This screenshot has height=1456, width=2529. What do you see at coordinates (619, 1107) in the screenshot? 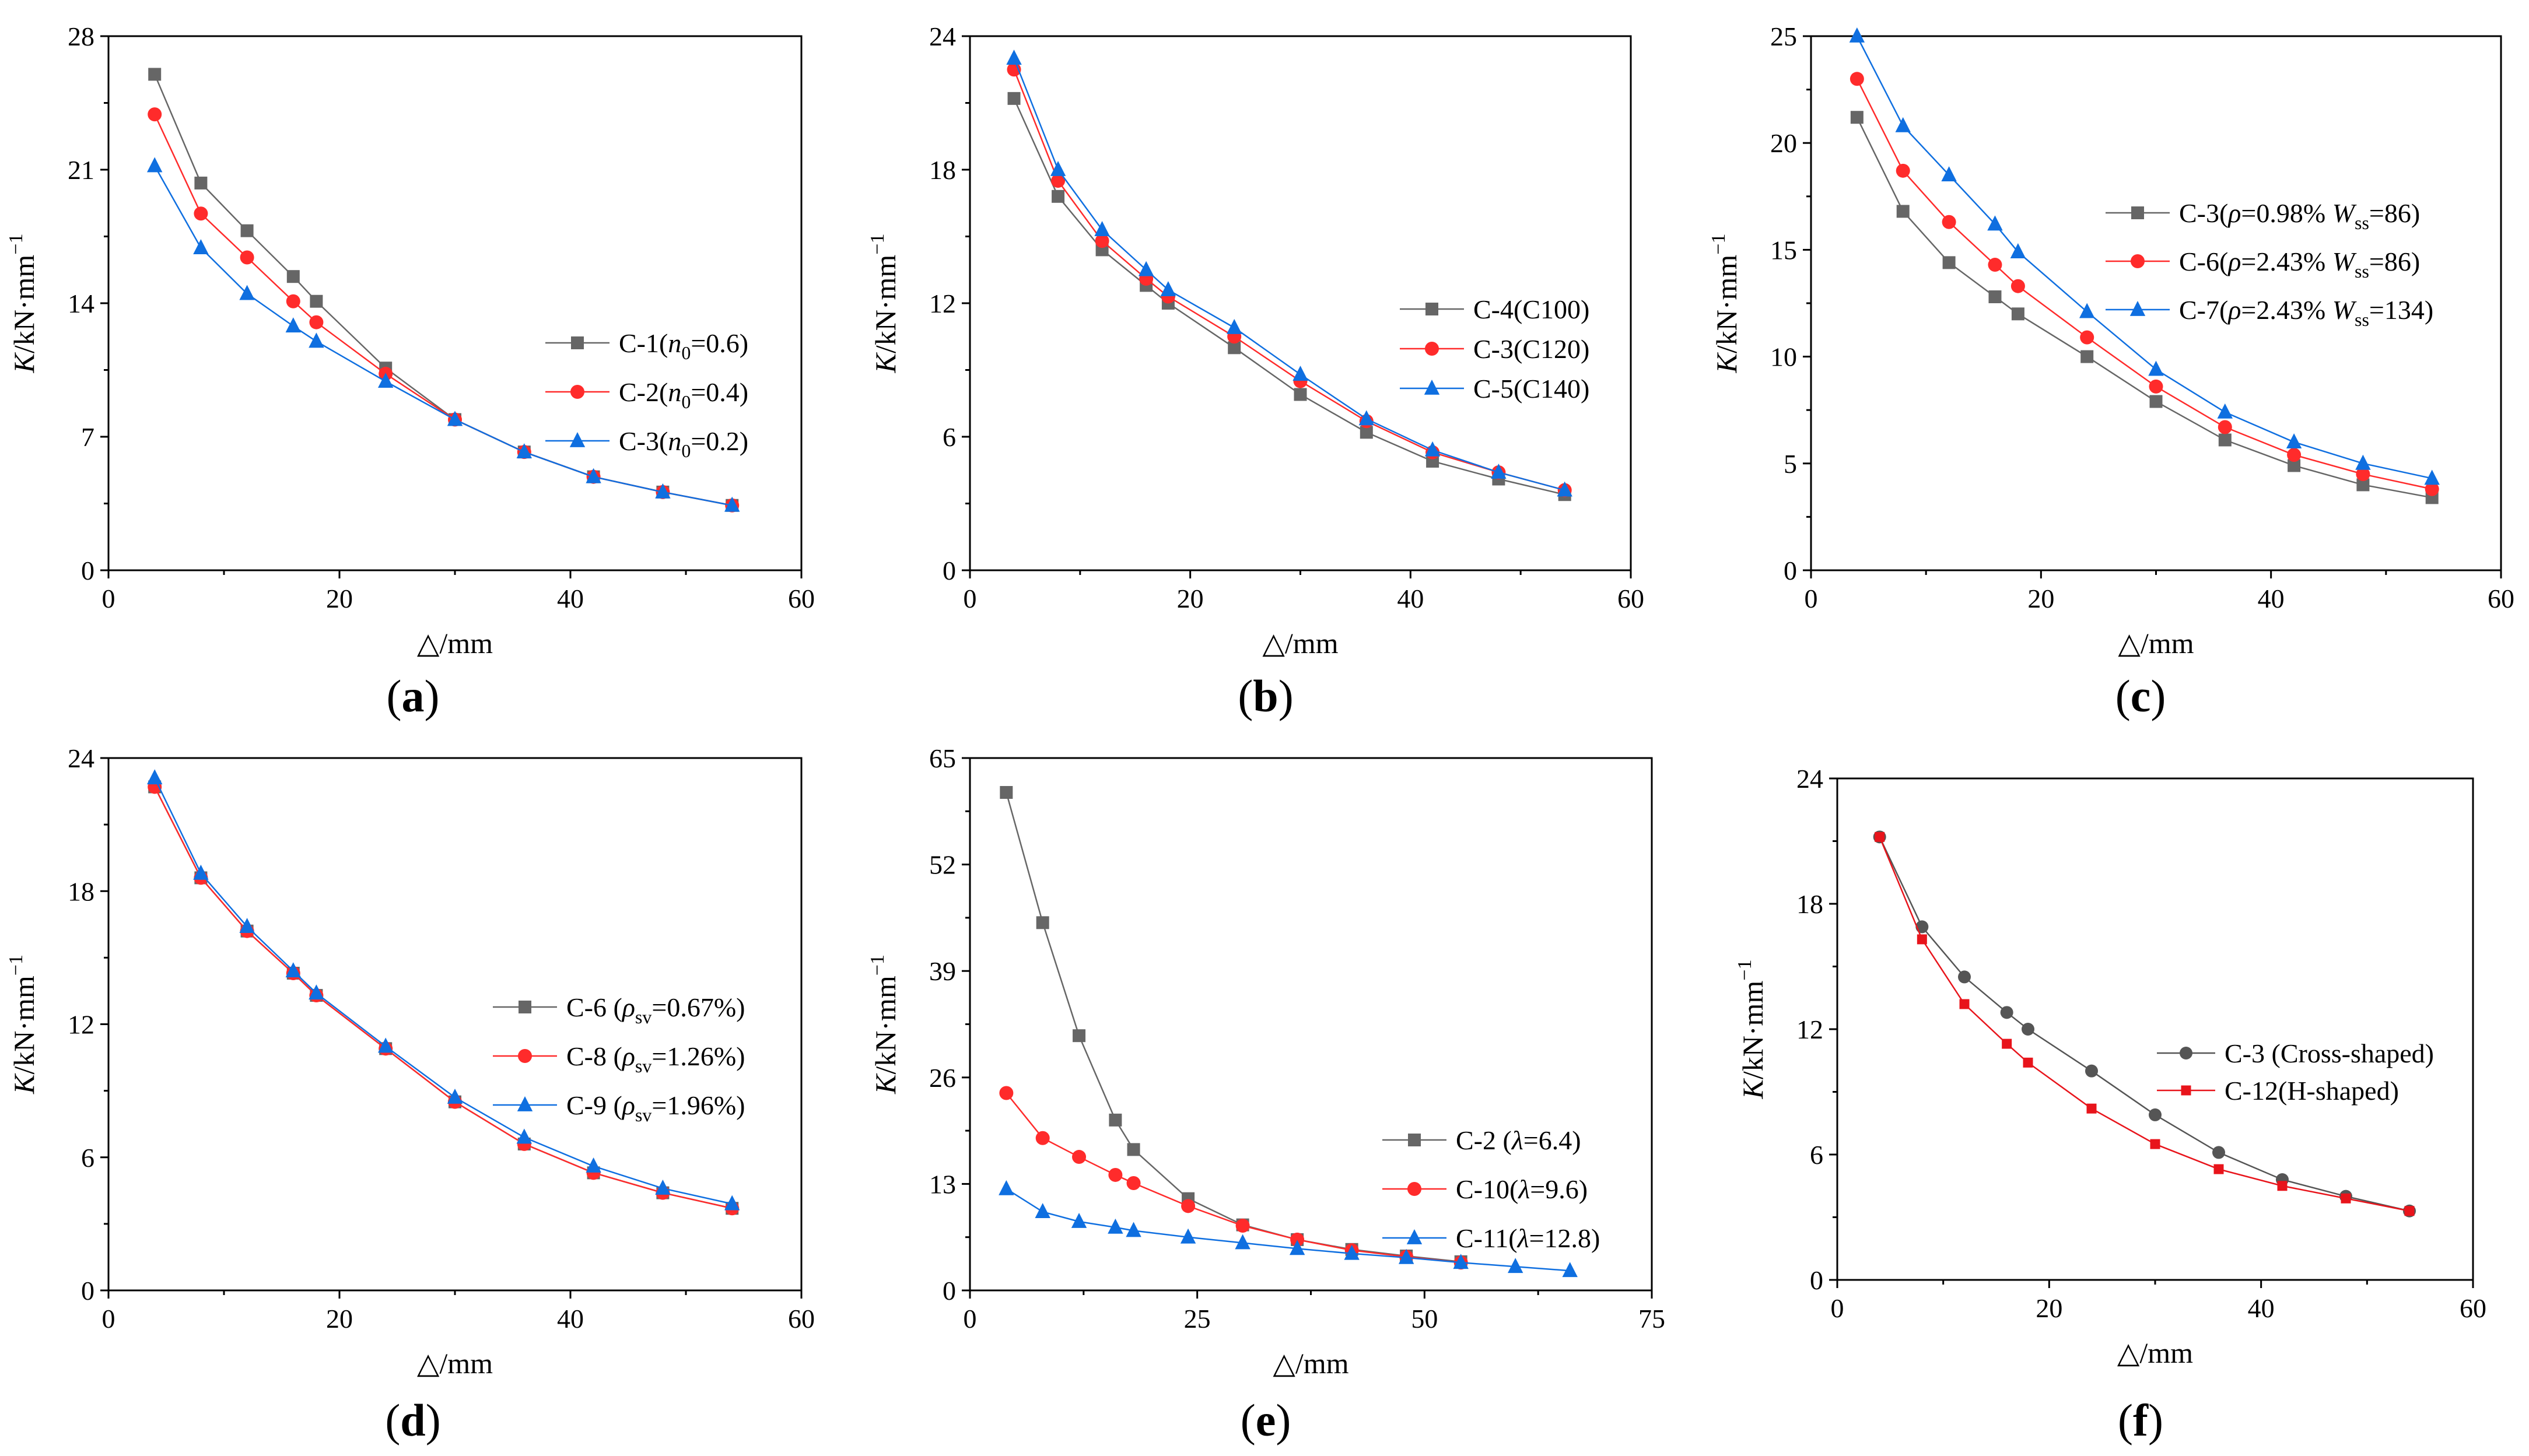
I see `legend-item-3: C-9 (ρsv=1.96%)` at bounding box center [619, 1107].